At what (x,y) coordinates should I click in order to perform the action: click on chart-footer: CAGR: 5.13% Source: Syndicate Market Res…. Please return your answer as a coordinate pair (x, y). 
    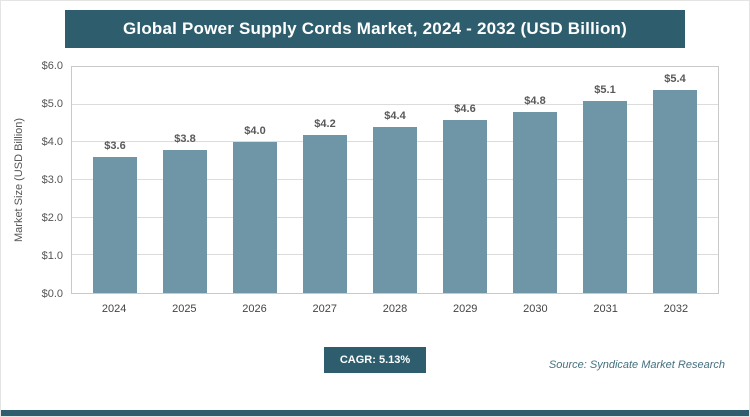
    Looking at the image, I should click on (375, 361).